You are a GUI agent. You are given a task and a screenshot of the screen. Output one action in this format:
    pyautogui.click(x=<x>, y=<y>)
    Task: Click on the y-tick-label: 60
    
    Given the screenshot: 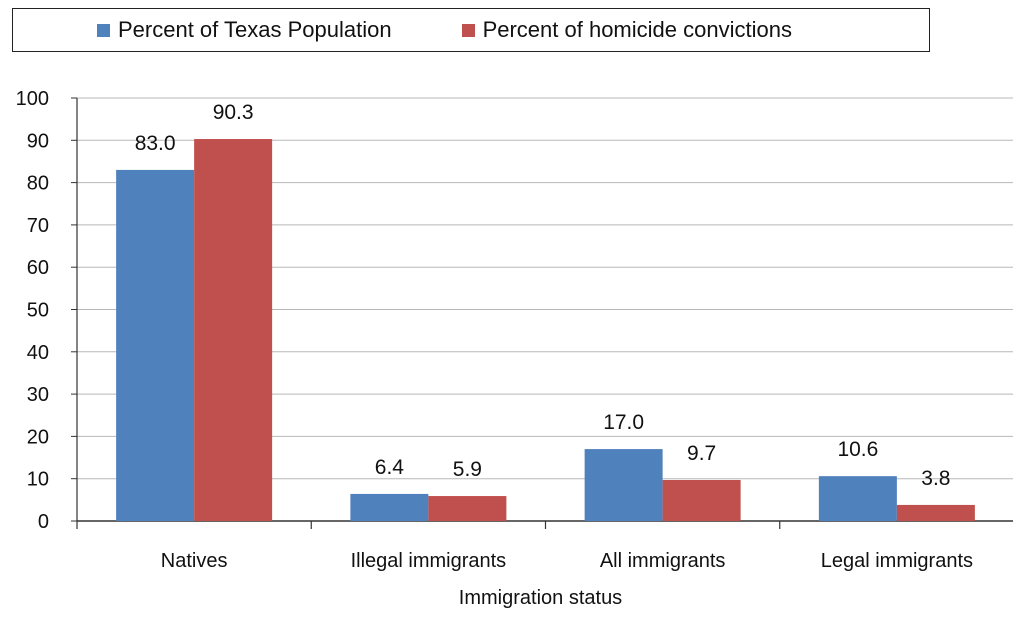 What is the action you would take?
    pyautogui.click(x=38, y=268)
    